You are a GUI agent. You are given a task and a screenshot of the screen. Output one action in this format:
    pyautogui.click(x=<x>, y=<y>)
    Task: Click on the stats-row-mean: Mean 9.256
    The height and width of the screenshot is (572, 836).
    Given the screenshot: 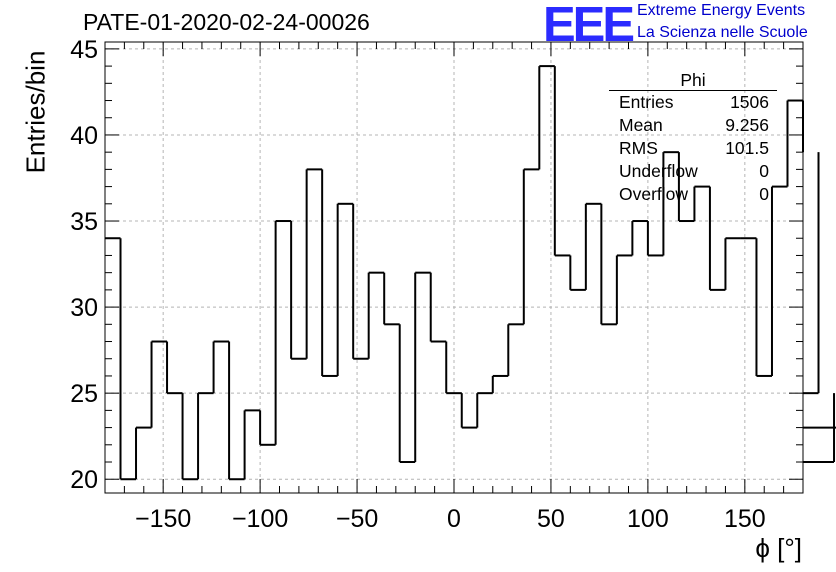 What is the action you would take?
    pyautogui.click(x=693, y=125)
    